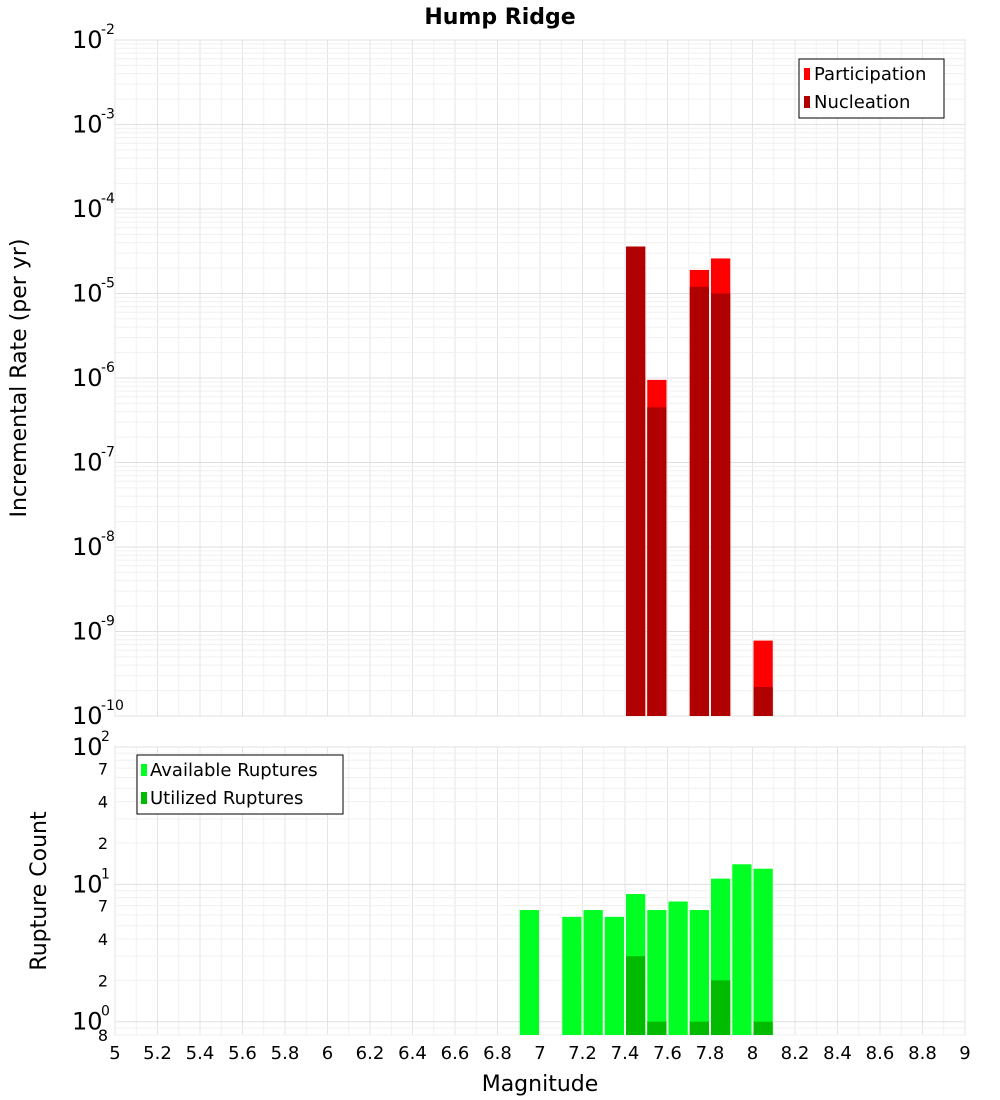  Describe the element at coordinates (455, 1053) in the screenshot. I see `magnitude-tick-label: 6.6` at that location.